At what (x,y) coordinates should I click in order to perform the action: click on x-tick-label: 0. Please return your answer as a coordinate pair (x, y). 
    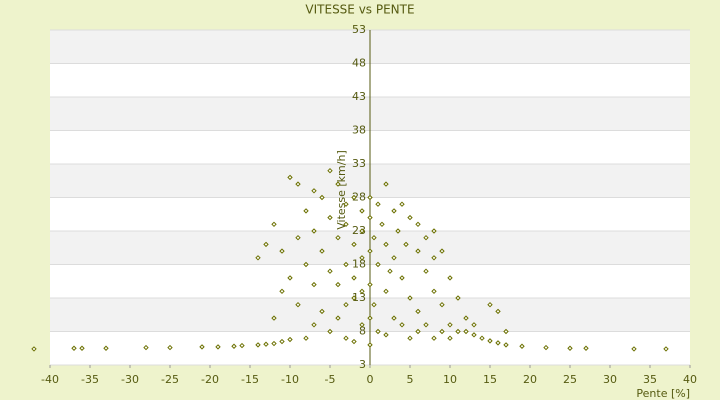
    Looking at the image, I should click on (370, 379).